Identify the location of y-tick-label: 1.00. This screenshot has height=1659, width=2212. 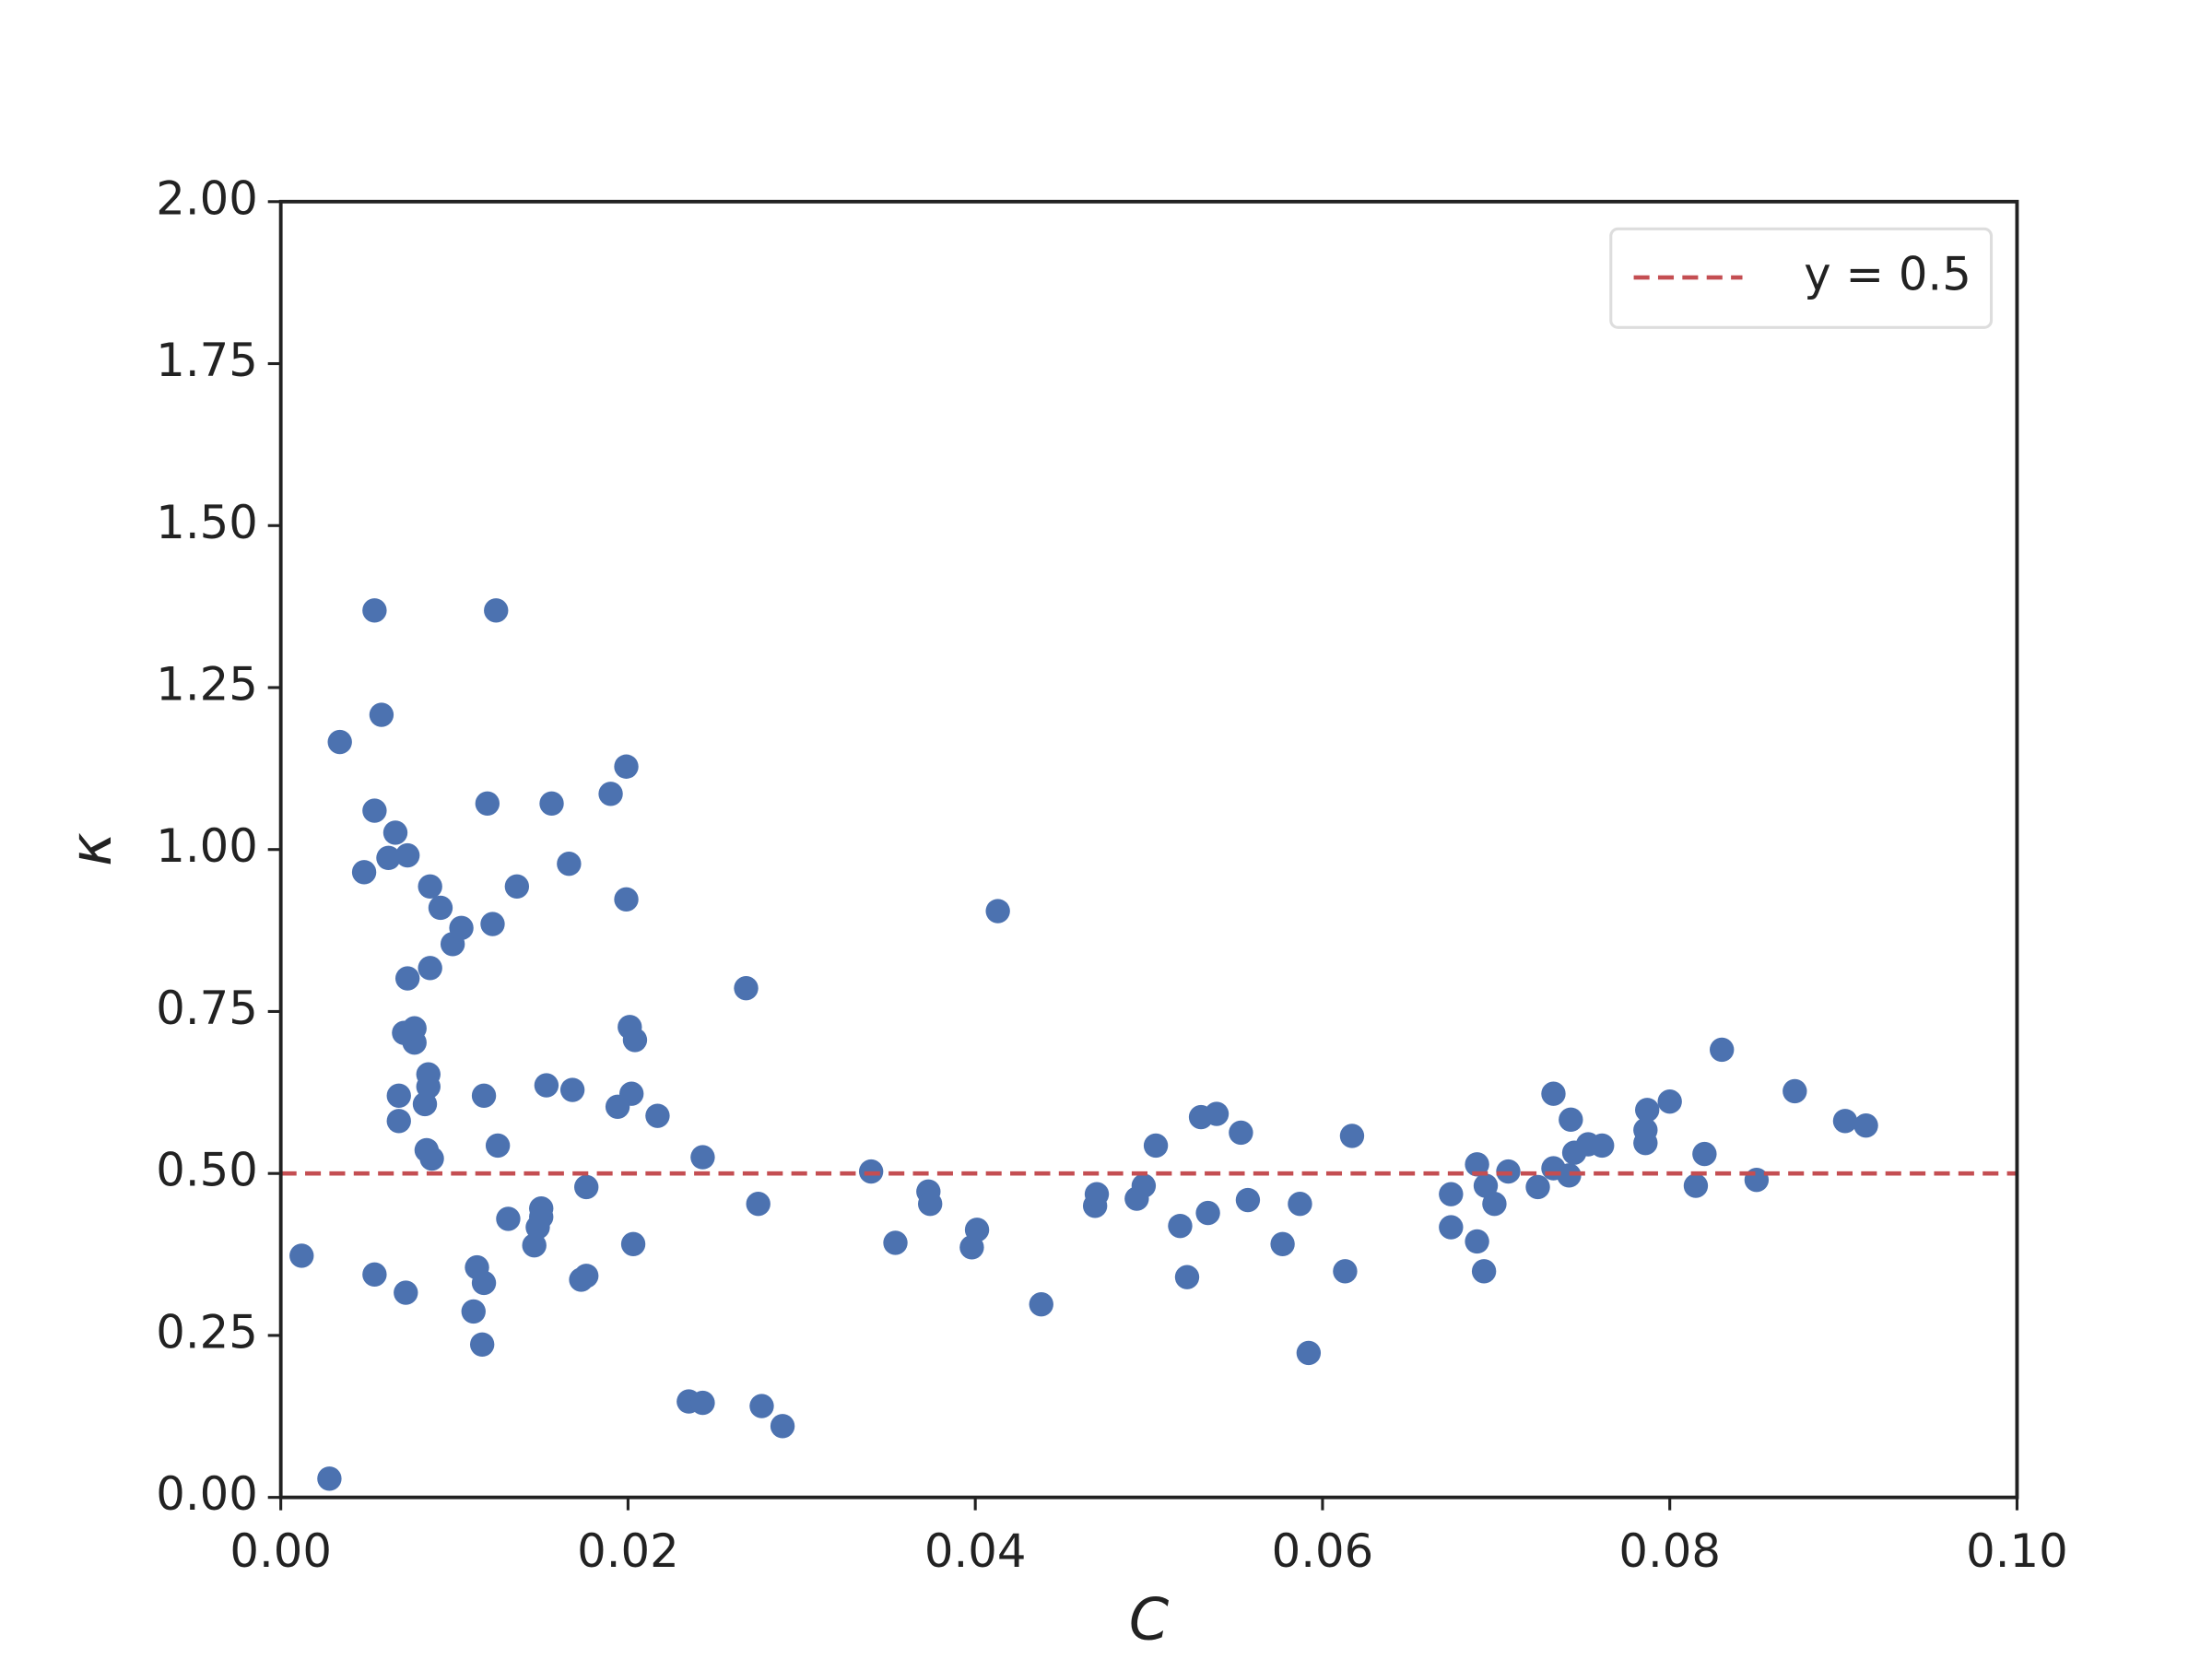
(207, 846).